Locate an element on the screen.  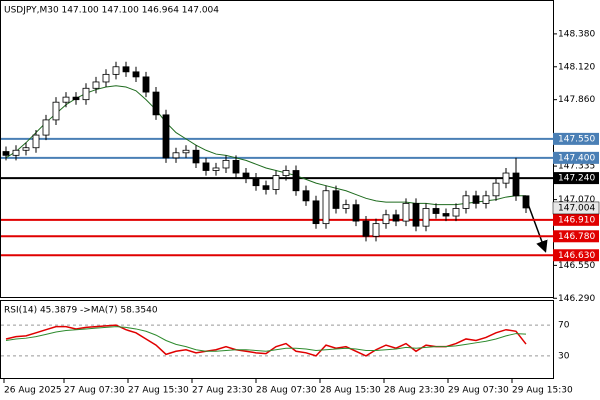
y-tick-label: 146.290 is located at coordinates (576, 299).